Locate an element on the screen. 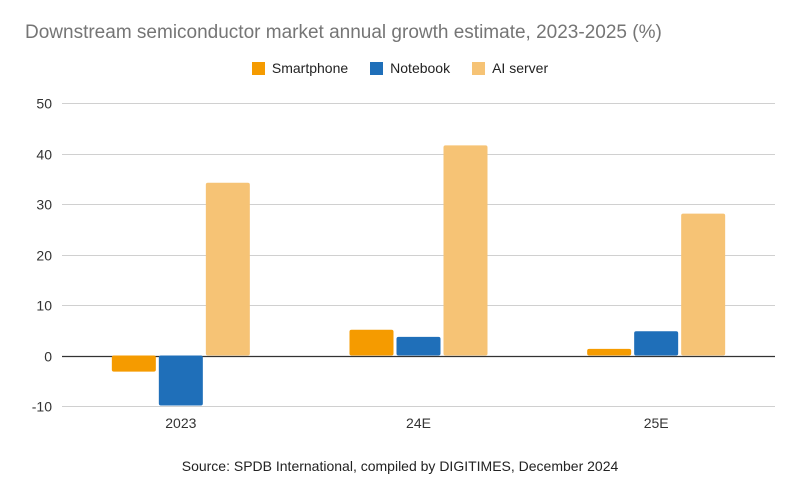  legend-item-smartphone: Smartphone is located at coordinates (300, 68).